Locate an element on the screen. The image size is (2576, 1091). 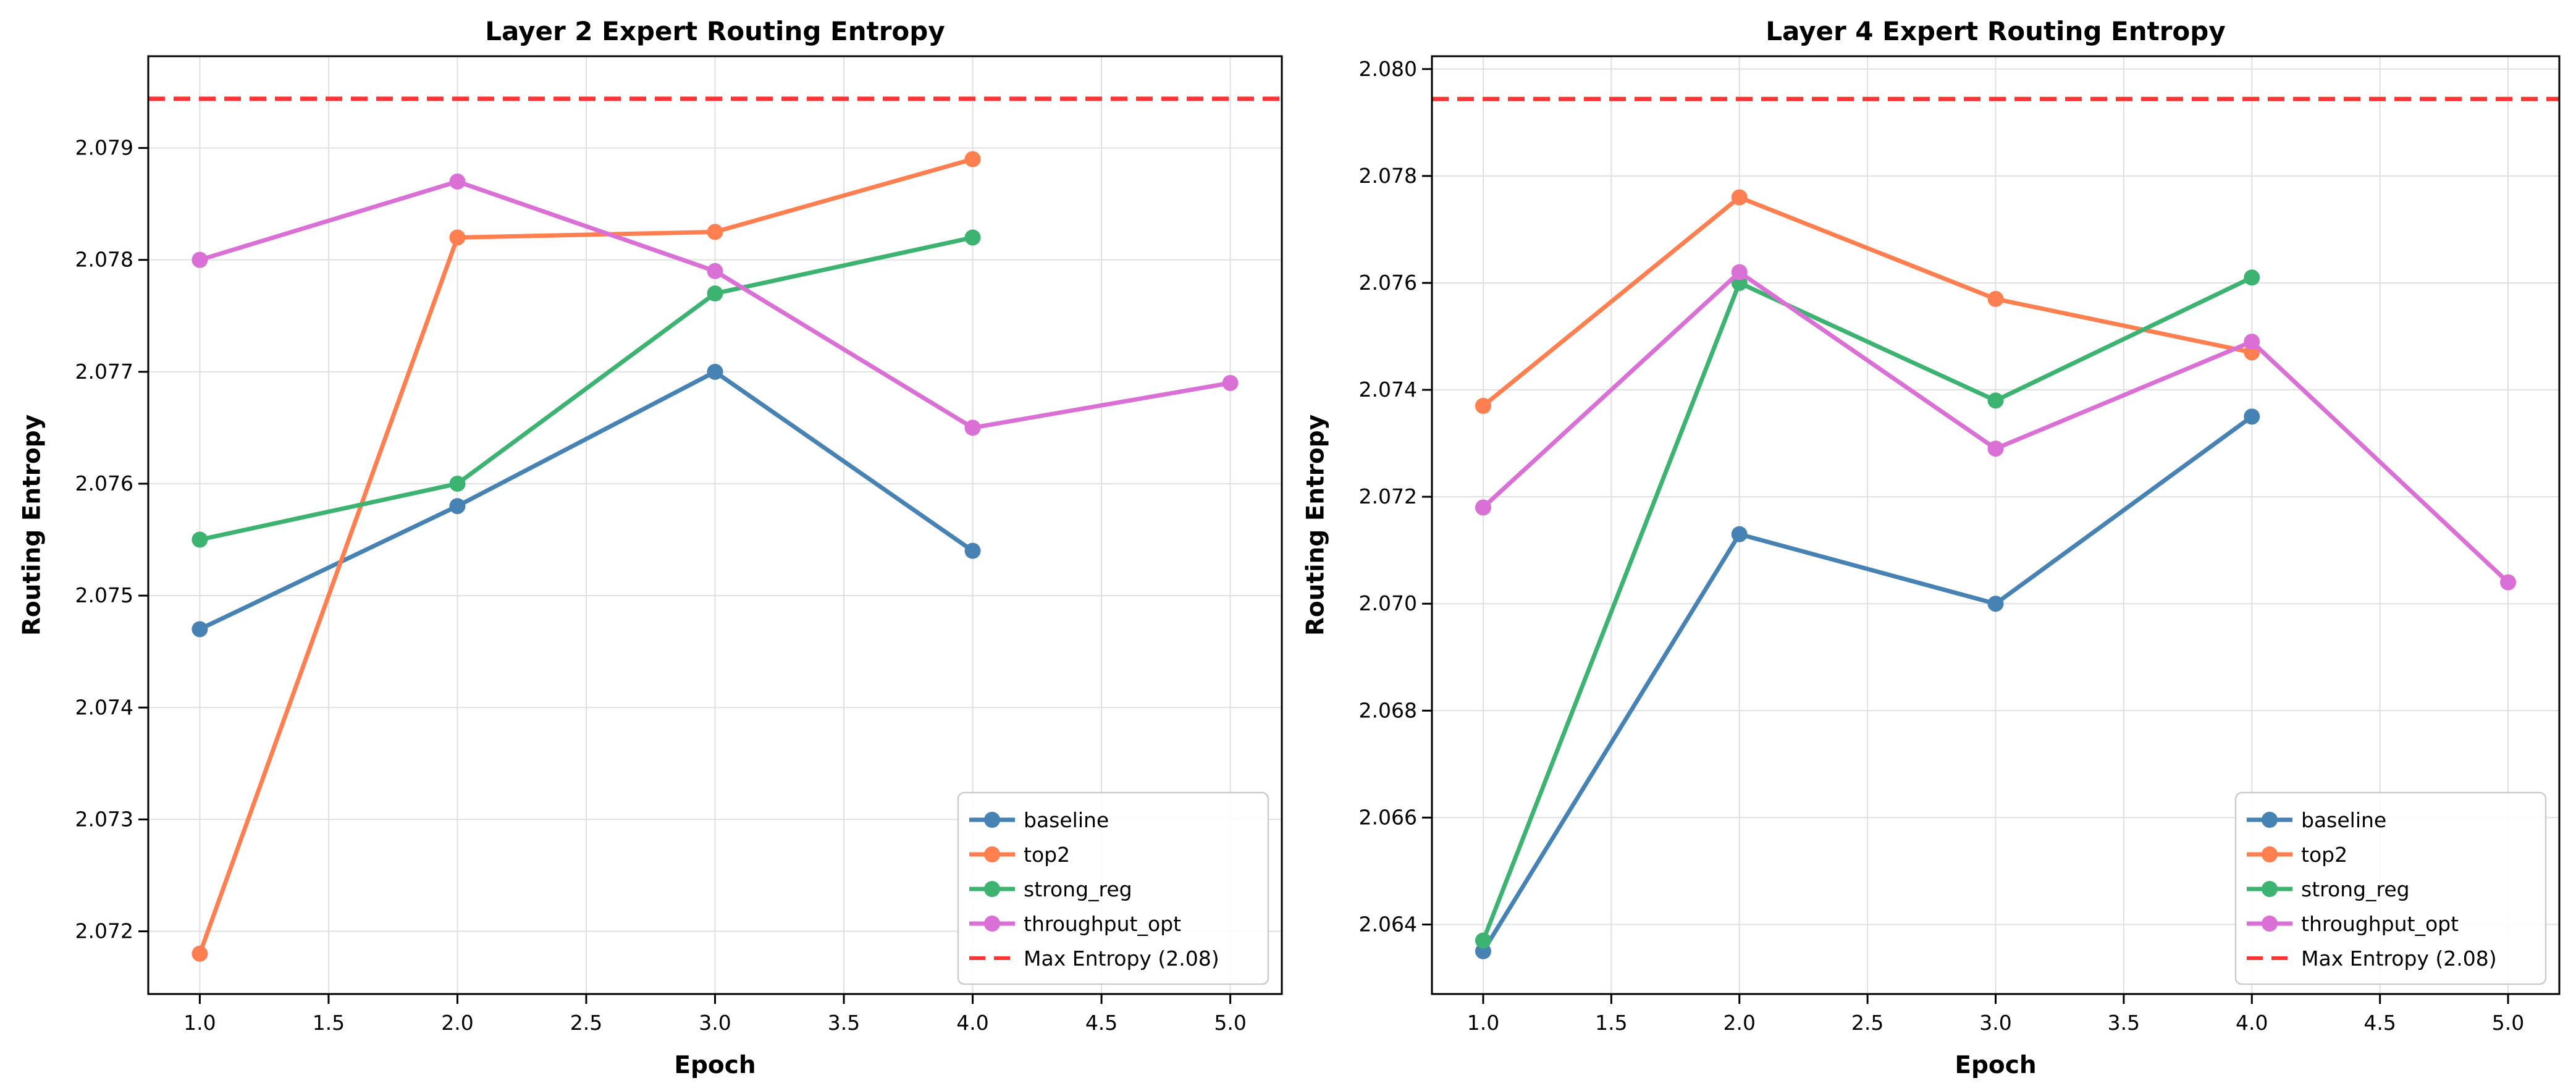
y-tick-label: 2.068 is located at coordinates (1388, 710).